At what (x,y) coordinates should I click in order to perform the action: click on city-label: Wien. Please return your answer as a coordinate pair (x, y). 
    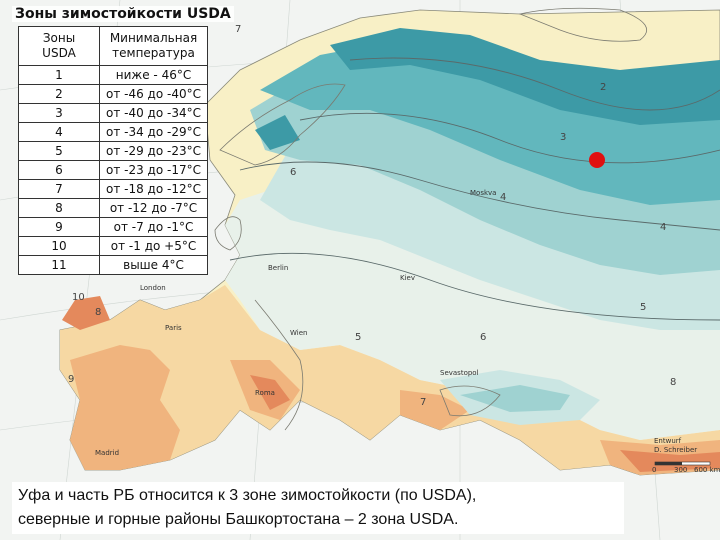
    Looking at the image, I should click on (298, 333).